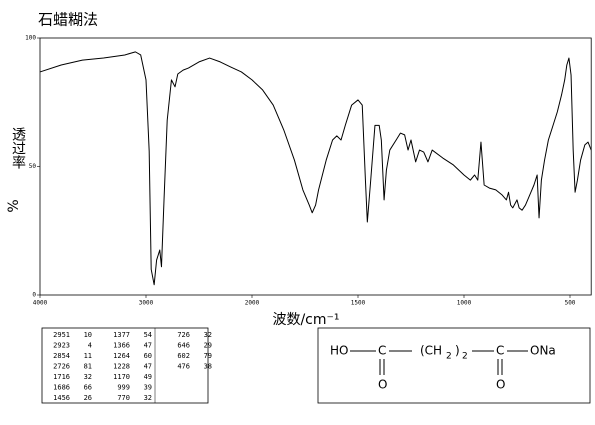 The width and height of the screenshot is (595, 425). Describe the element at coordinates (88, 335) in the screenshot. I see `peak-transmittance: 10` at that location.